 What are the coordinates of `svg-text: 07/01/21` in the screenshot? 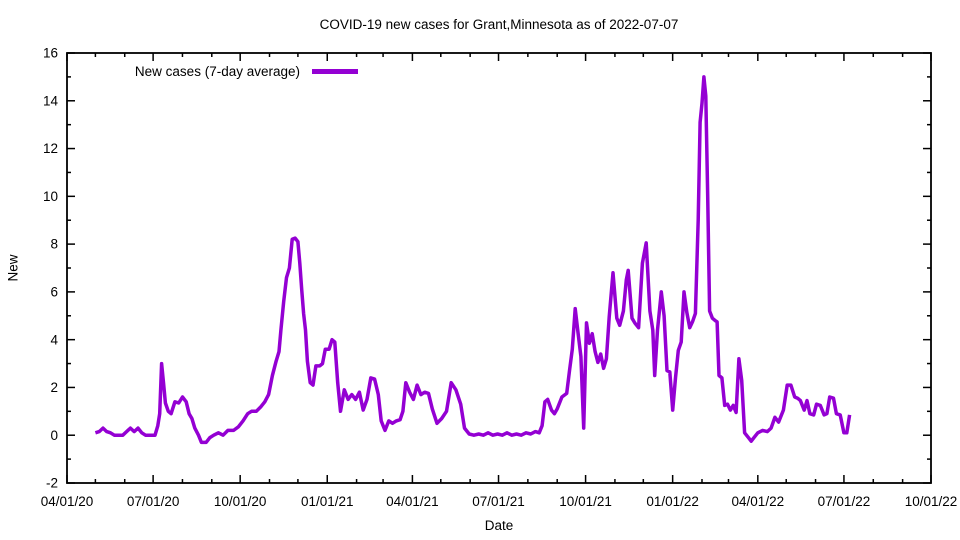 It's located at (498, 501).